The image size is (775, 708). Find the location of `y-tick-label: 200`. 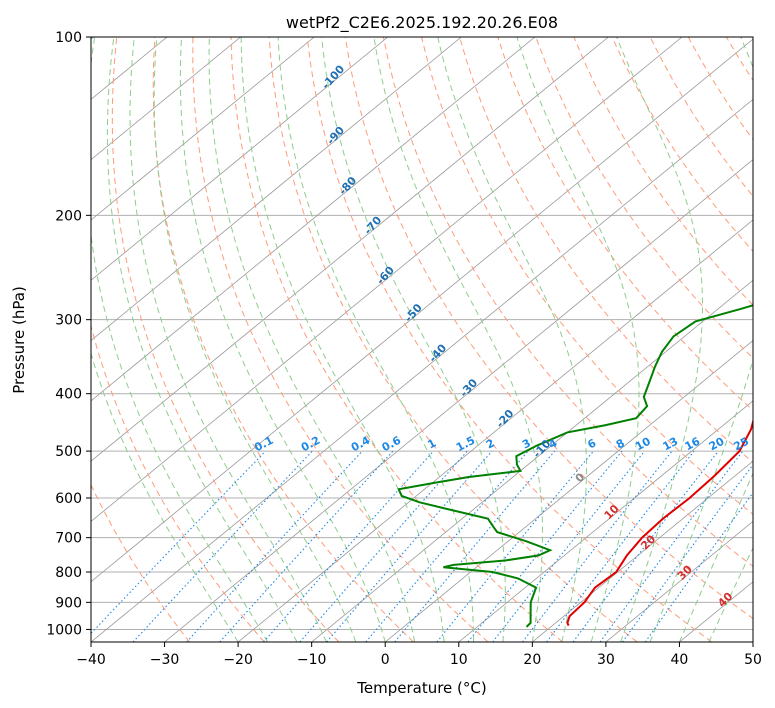

y-tick-label: 200 is located at coordinates (68, 216).